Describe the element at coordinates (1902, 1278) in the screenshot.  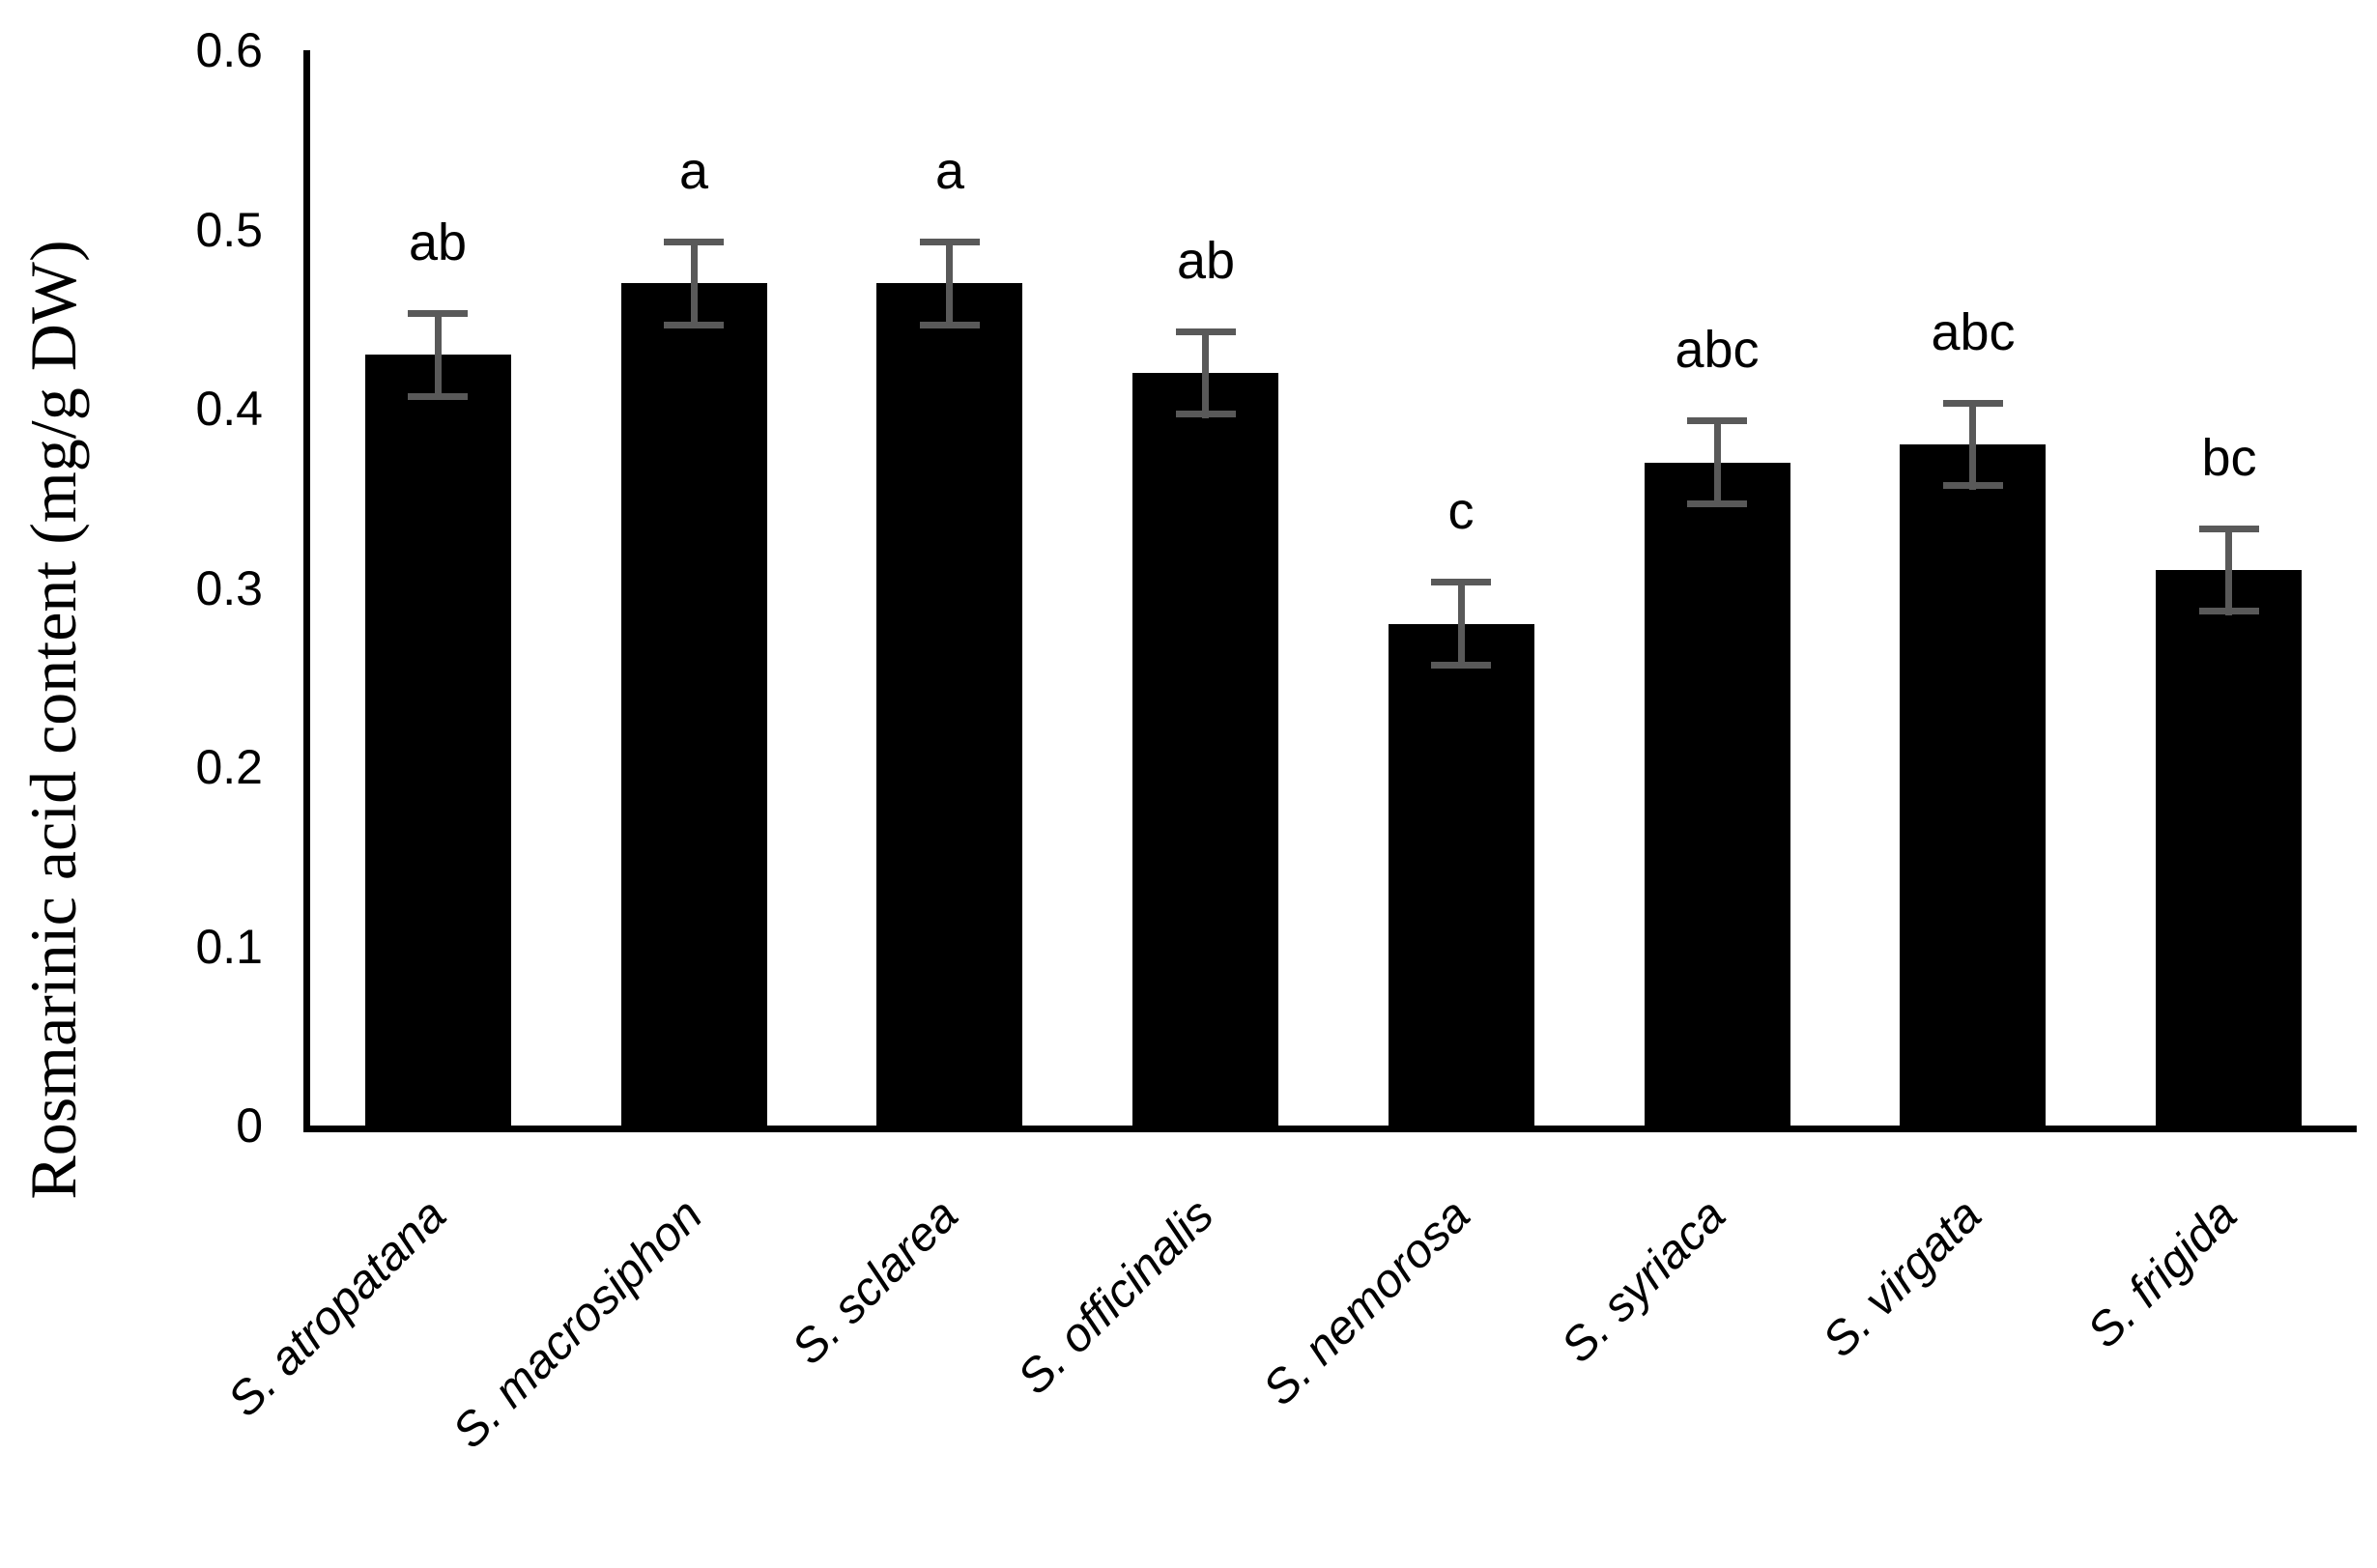
I see `x-tick-label: S. virgata` at that location.